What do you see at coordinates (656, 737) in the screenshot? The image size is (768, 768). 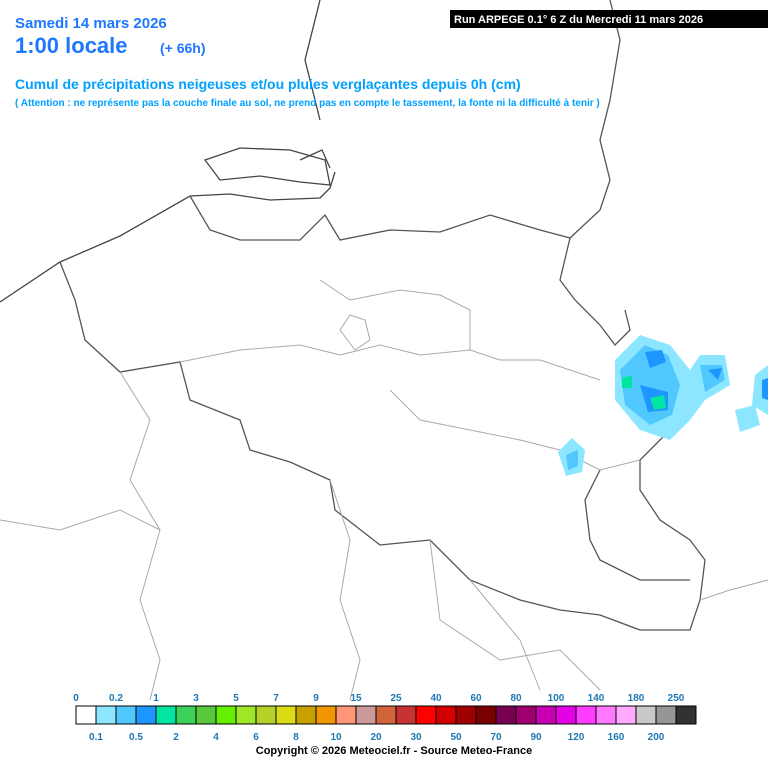 I see `legend-label: 200` at bounding box center [656, 737].